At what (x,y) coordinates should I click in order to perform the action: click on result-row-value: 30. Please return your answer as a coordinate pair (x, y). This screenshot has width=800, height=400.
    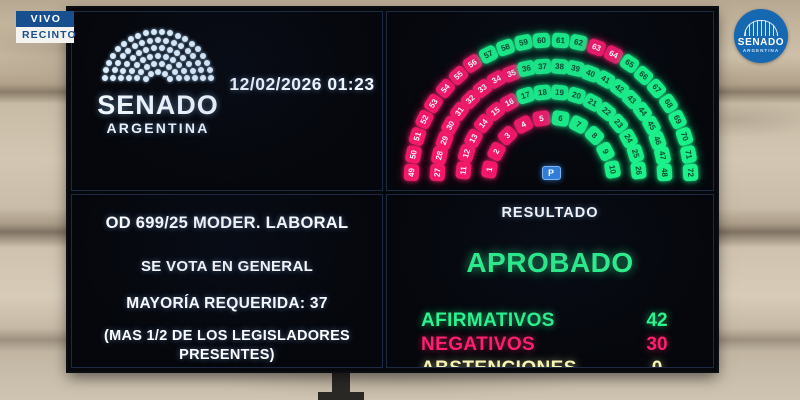
    Looking at the image, I should click on (657, 344).